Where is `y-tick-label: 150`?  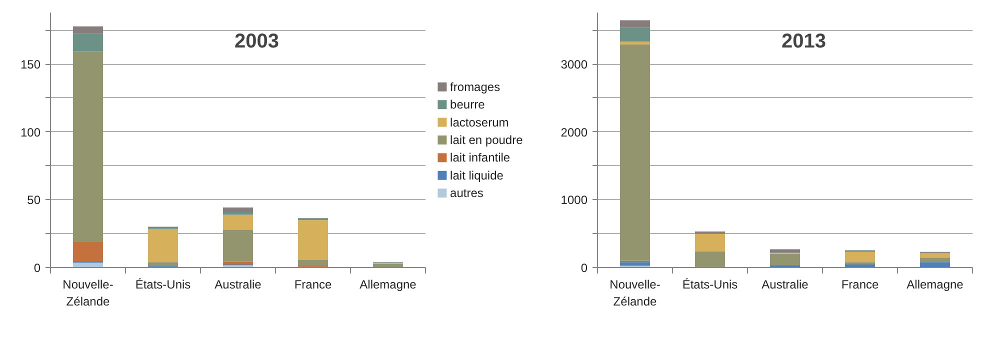
y-tick-label: 150 is located at coordinates (30, 65).